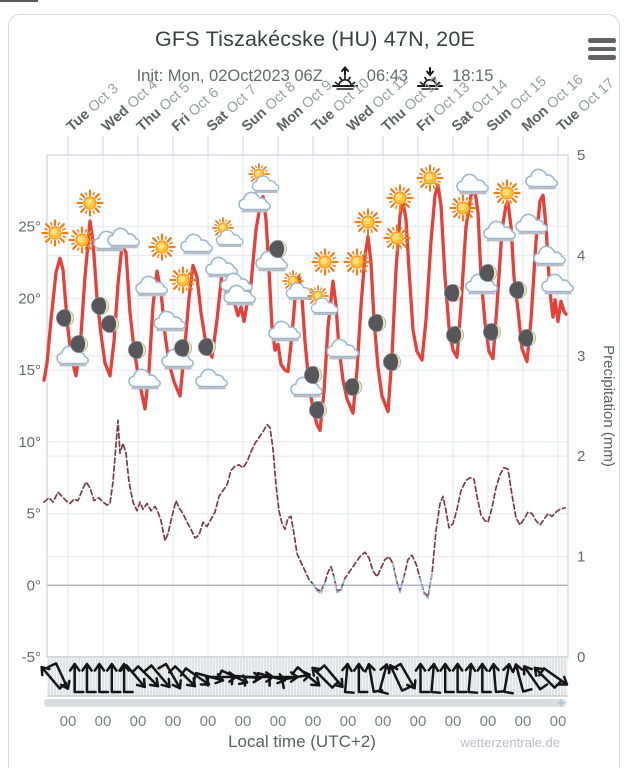 This screenshot has width=630, height=768. Describe the element at coordinates (602, 40) in the screenshot. I see `hamburger-icon` at that location.